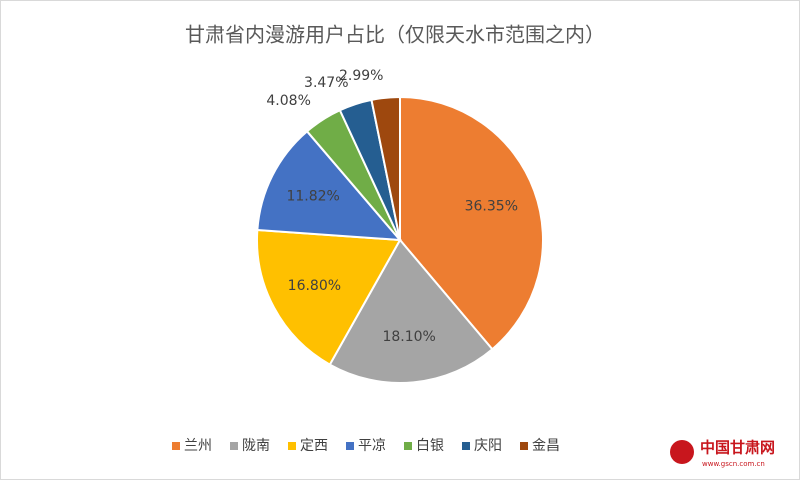 This screenshot has width=800, height=480. What do you see at coordinates (395, 35) in the screenshot?
I see `chart-title: 甘肃省内漫游用户占比（仅限天水市范围之内）` at bounding box center [395, 35].